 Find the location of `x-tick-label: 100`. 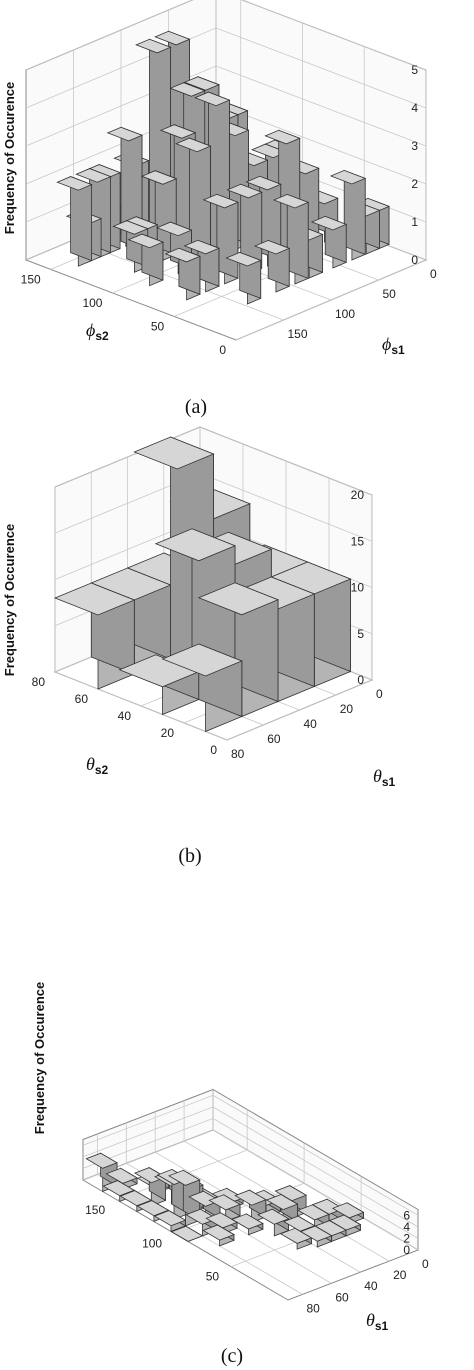

x-tick-label: 100 is located at coordinates (345, 314).